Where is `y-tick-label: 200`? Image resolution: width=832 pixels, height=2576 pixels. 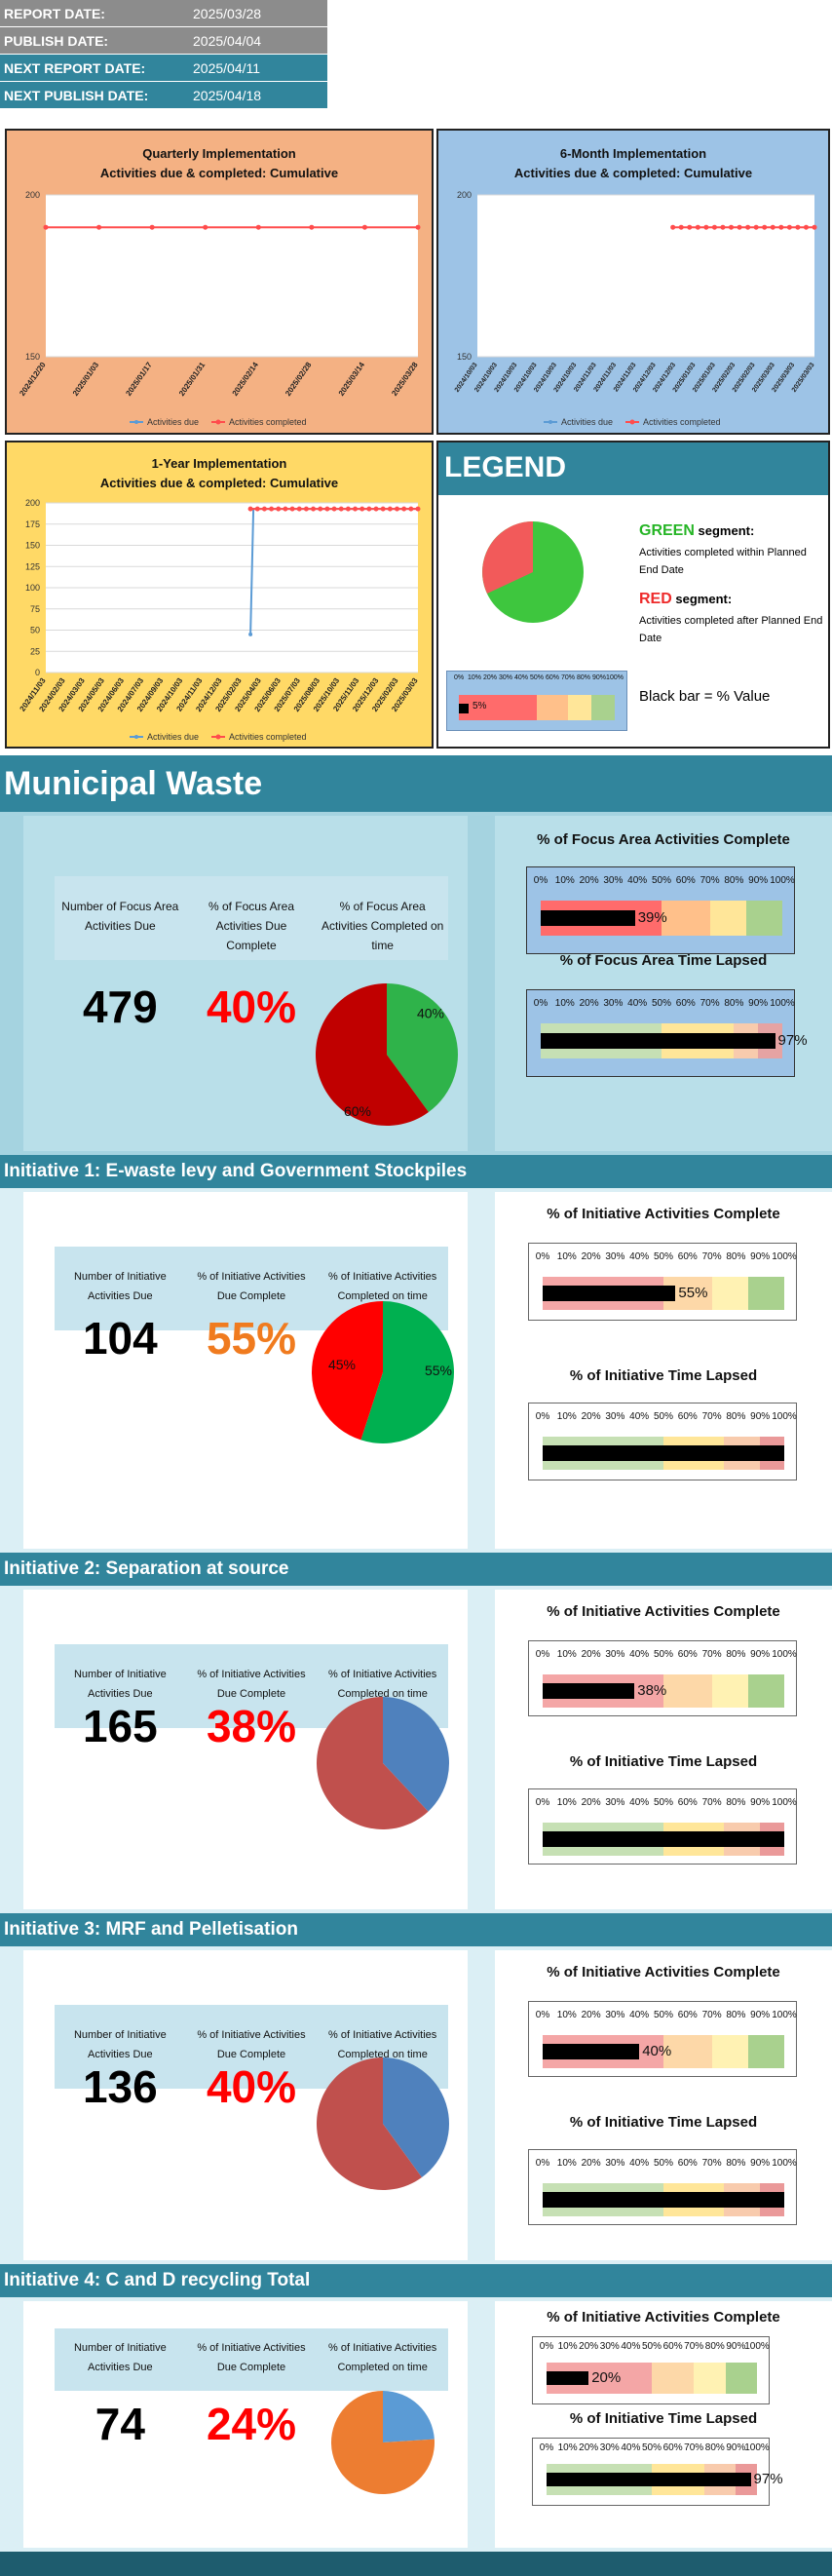 y-tick-label: 200 is located at coordinates (32, 503).